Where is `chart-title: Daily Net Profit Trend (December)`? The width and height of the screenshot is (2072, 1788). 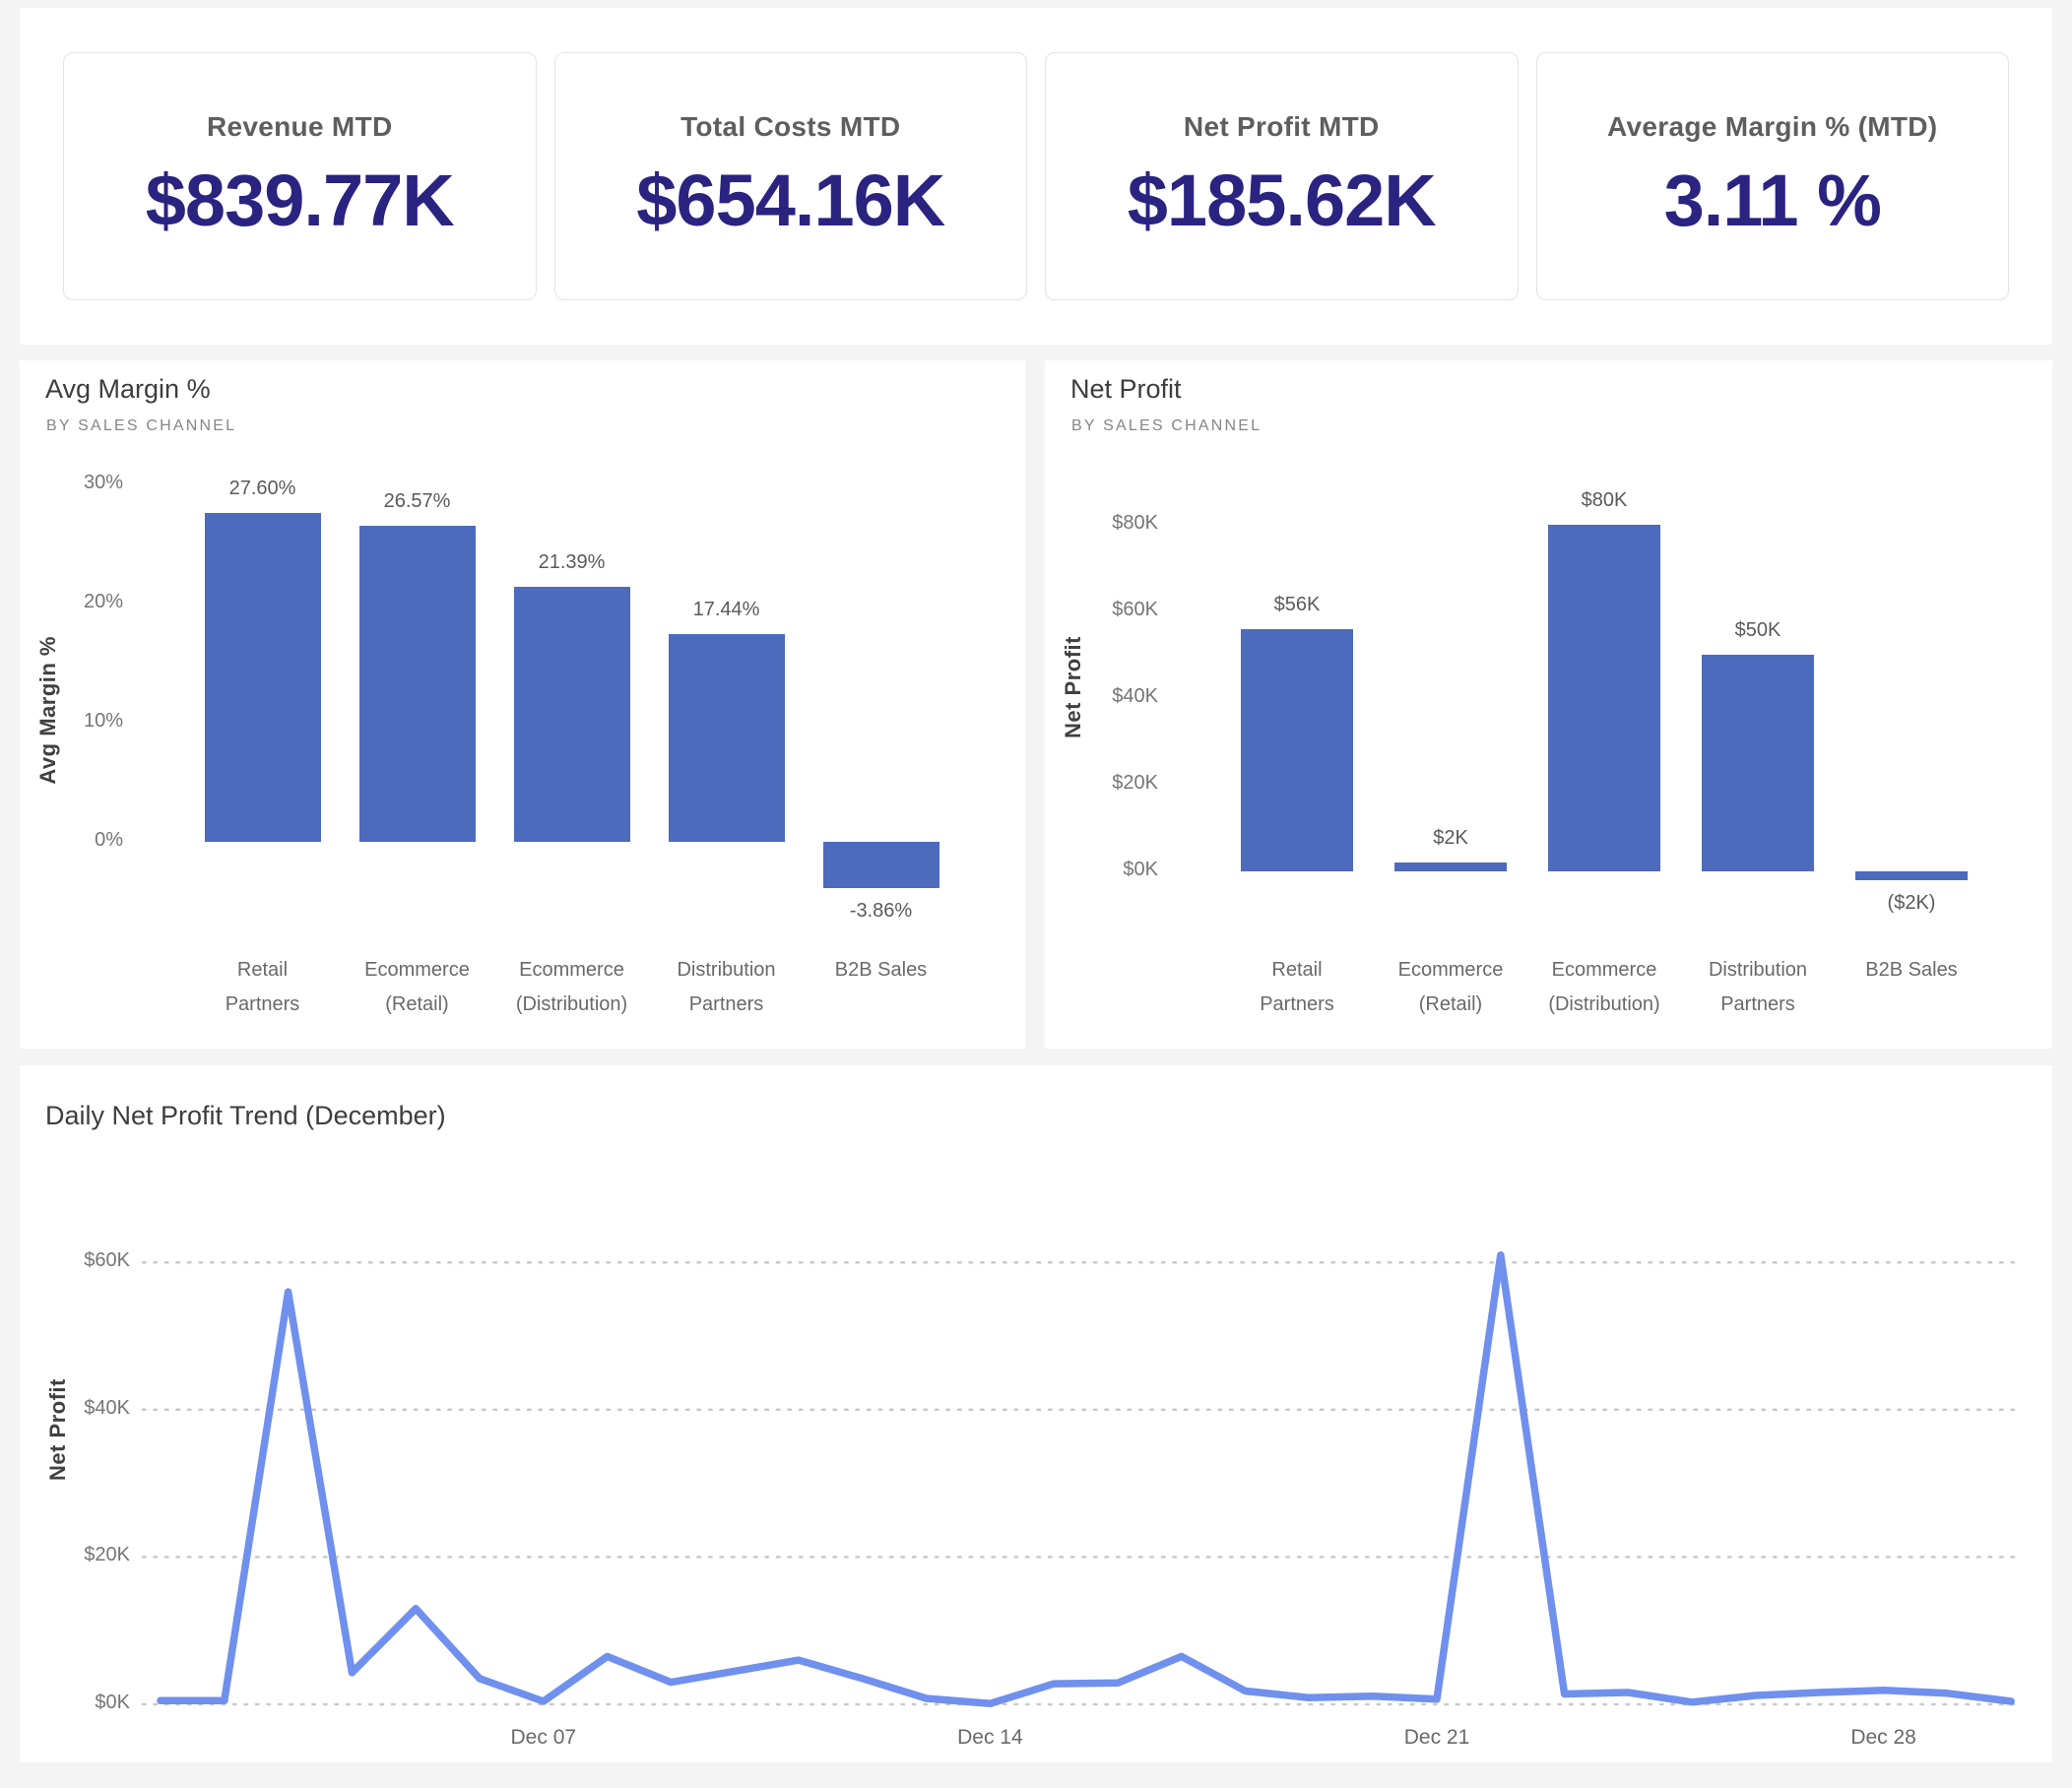
chart-title: Daily Net Profit Trend (December) is located at coordinates (245, 1116).